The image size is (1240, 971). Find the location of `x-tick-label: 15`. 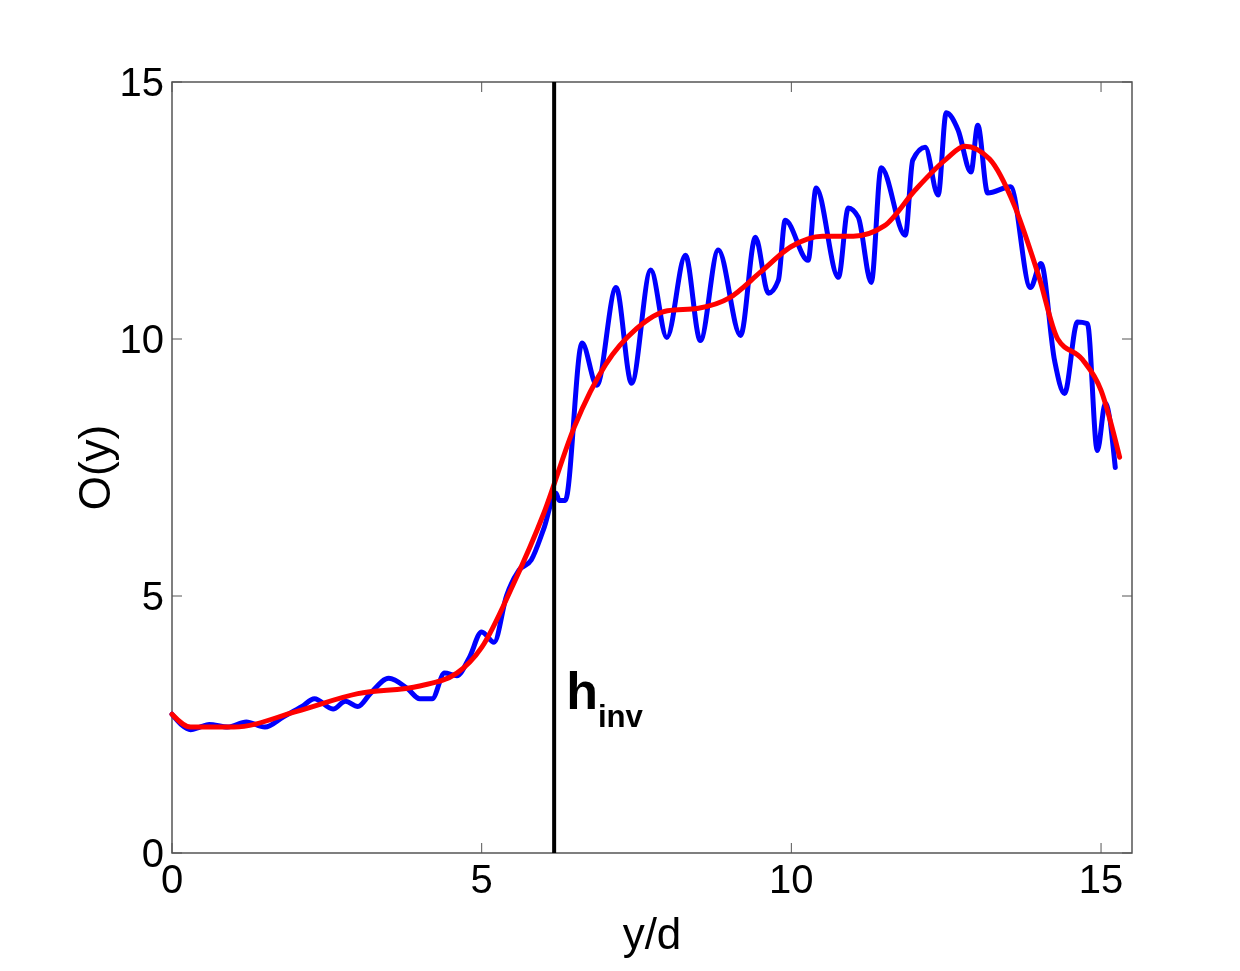

x-tick-label: 15 is located at coordinates (1101, 879).